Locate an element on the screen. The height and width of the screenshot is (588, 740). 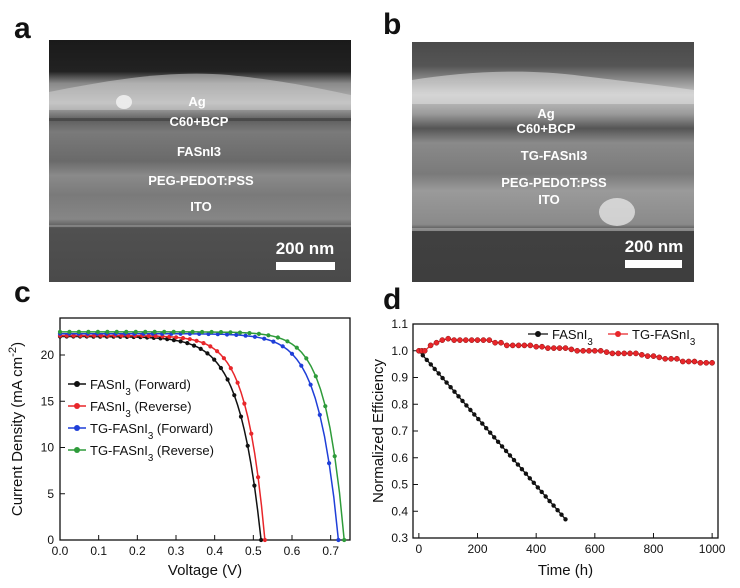
x-tick-label: 0.3 is located at coordinates (176, 551).